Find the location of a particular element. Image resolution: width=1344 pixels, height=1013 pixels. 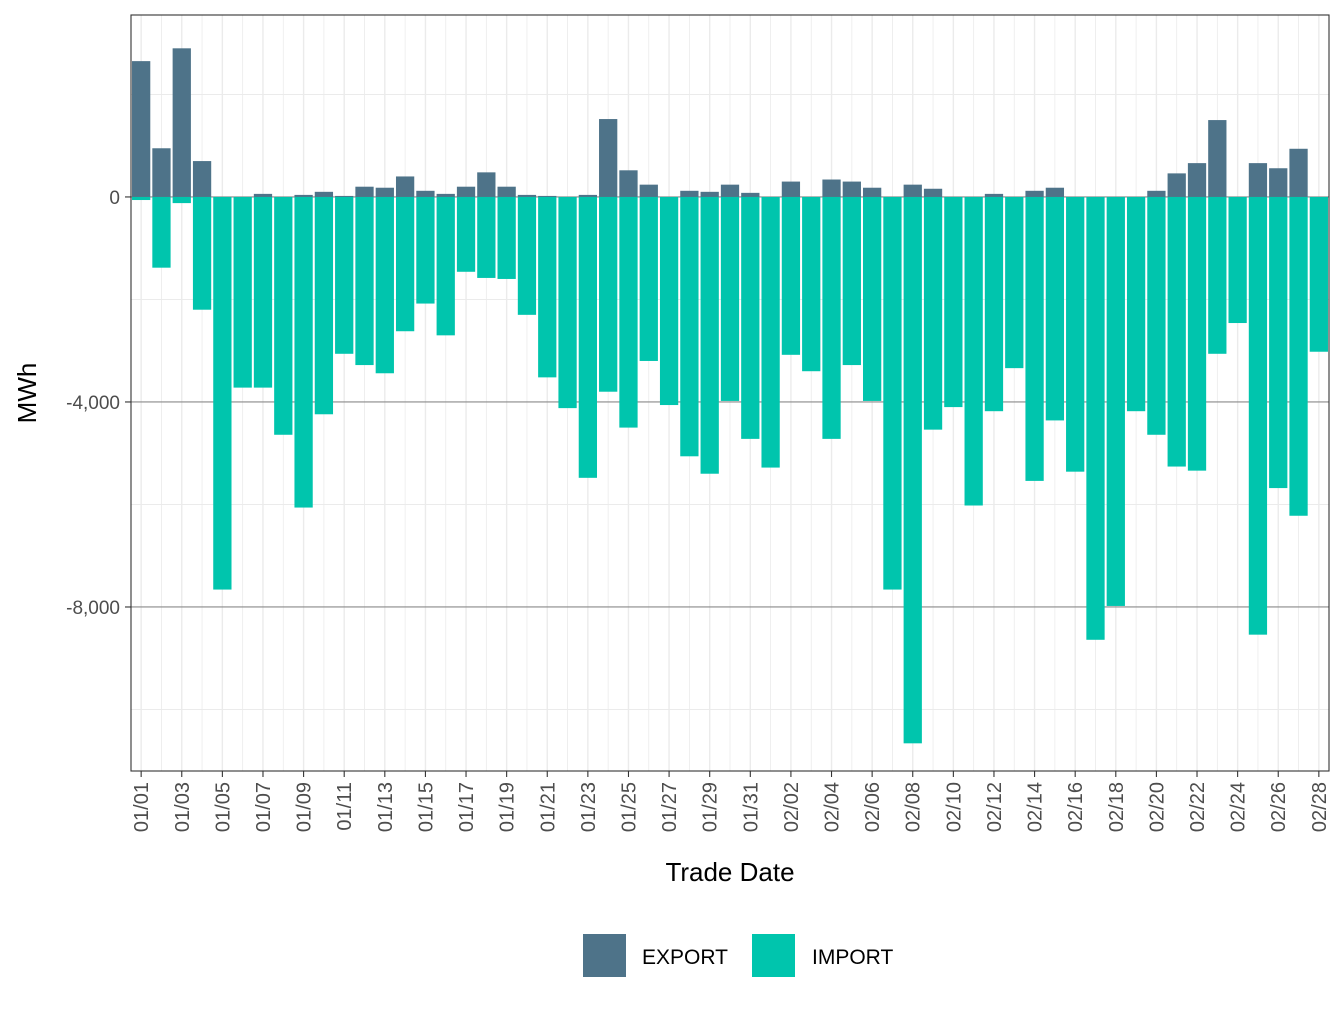

x-tick-label: 02/16 is located at coordinates (1076, 807).